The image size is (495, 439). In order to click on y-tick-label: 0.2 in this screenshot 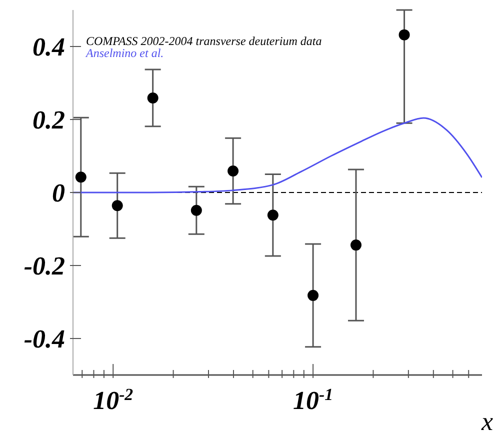, I will do `click(48, 120)`.